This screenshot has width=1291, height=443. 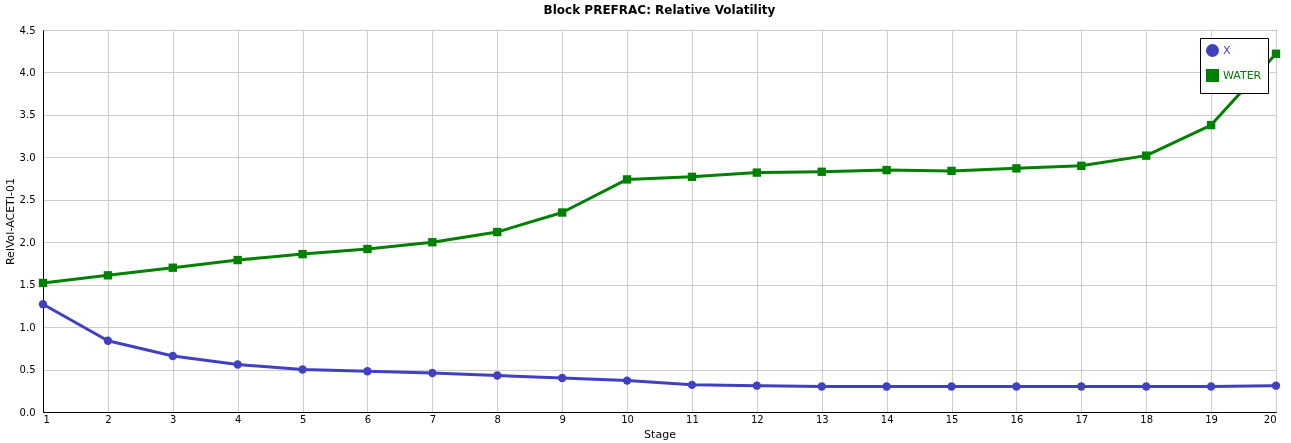 I want to click on x-tick-label: 5, so click(x=303, y=419).